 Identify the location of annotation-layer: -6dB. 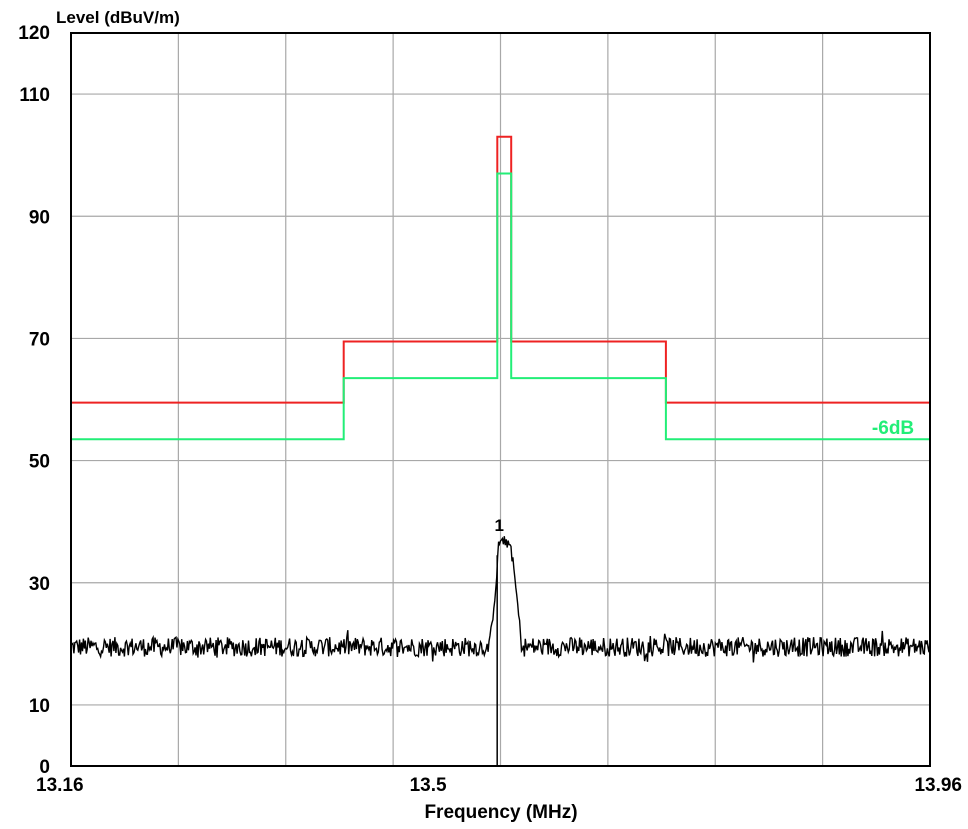
(893, 428).